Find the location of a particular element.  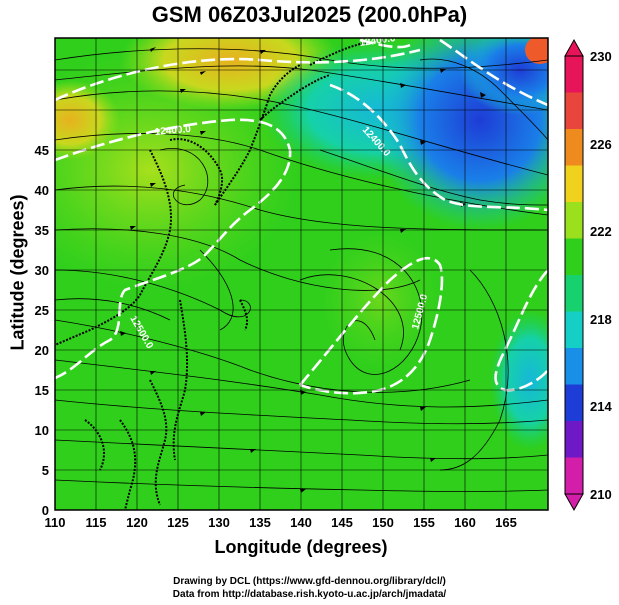

y-tick-label: 25 is located at coordinates (42, 310).